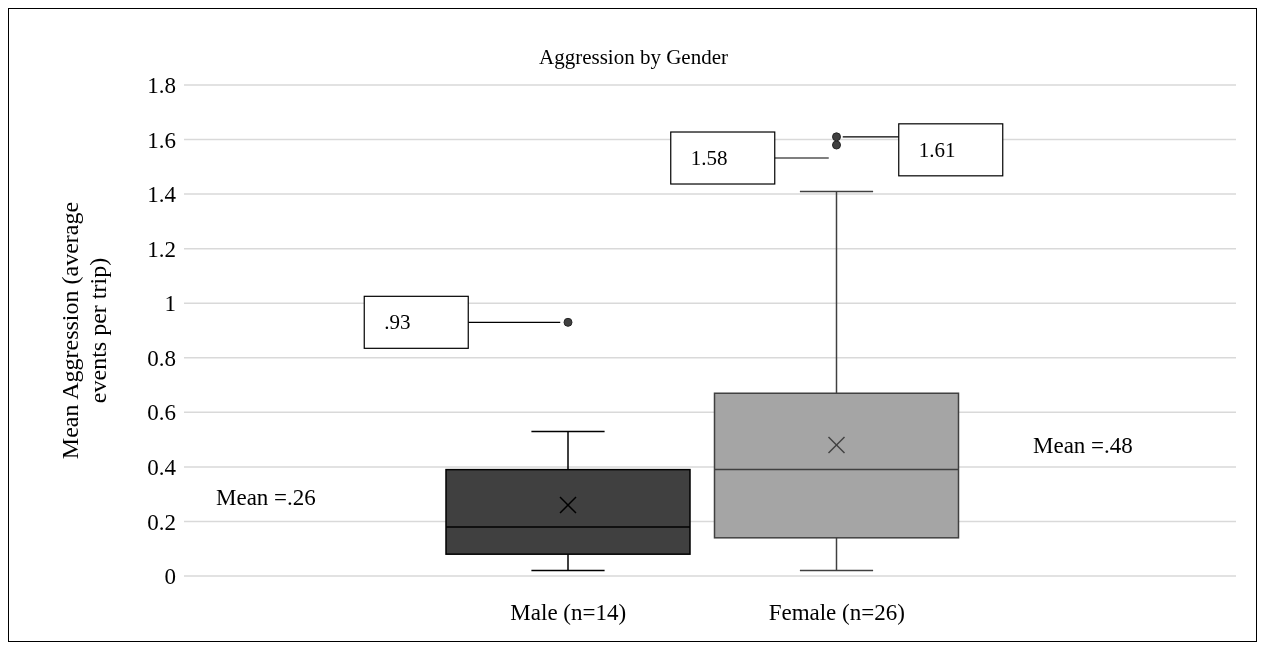  Describe the element at coordinates (162, 195) in the screenshot. I see `y-tick-label: 1.4` at that location.